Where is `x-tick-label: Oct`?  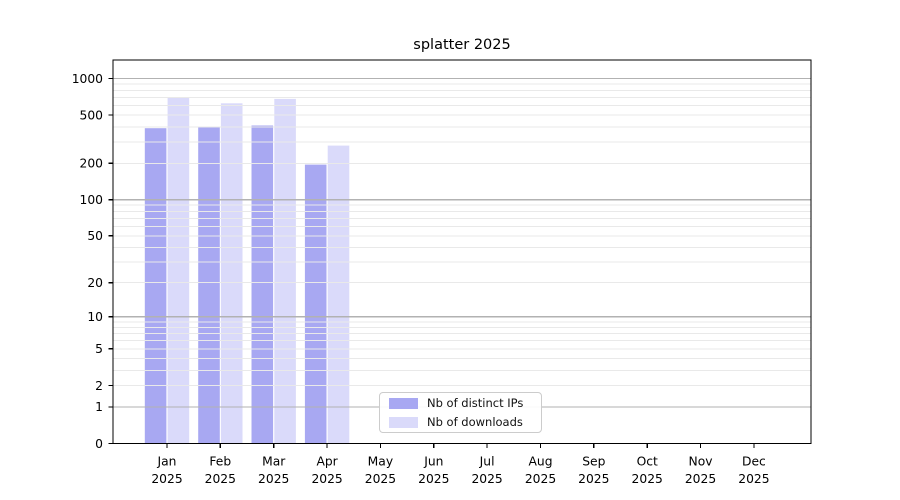 x-tick-label: Oct is located at coordinates (647, 462).